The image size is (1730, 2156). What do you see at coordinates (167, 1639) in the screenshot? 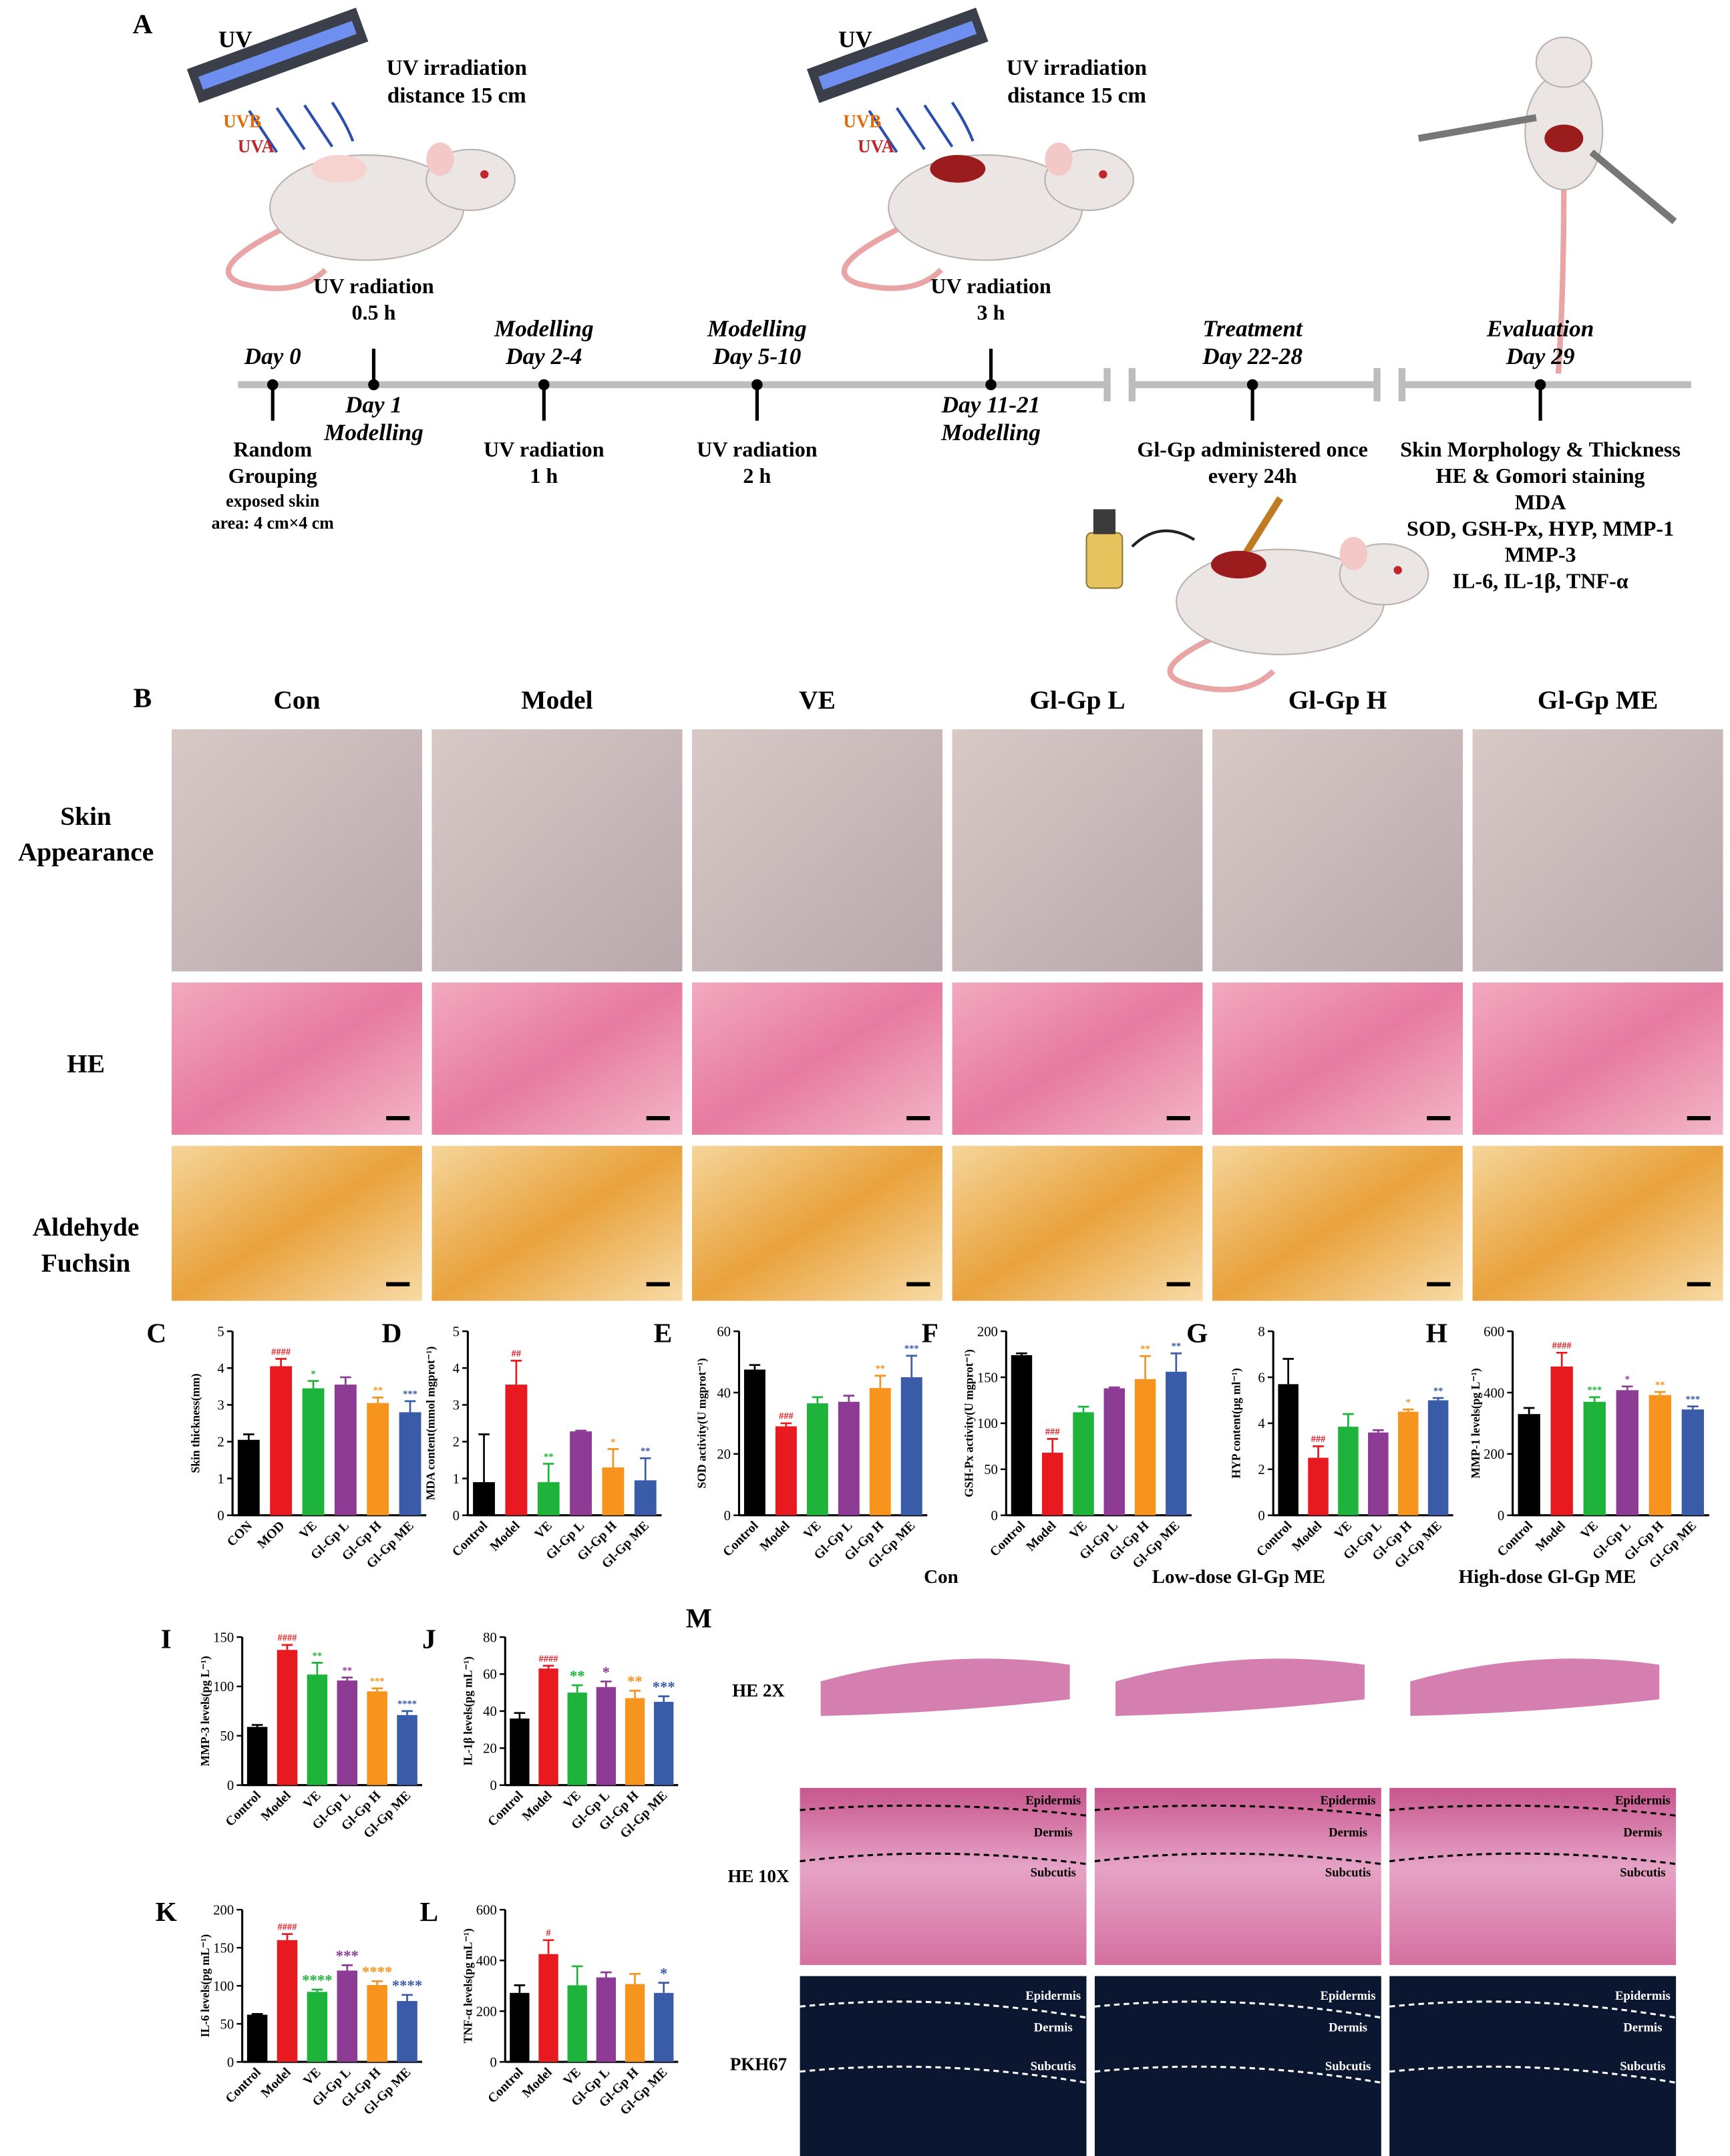
I see `panel-label: I` at bounding box center [167, 1639].